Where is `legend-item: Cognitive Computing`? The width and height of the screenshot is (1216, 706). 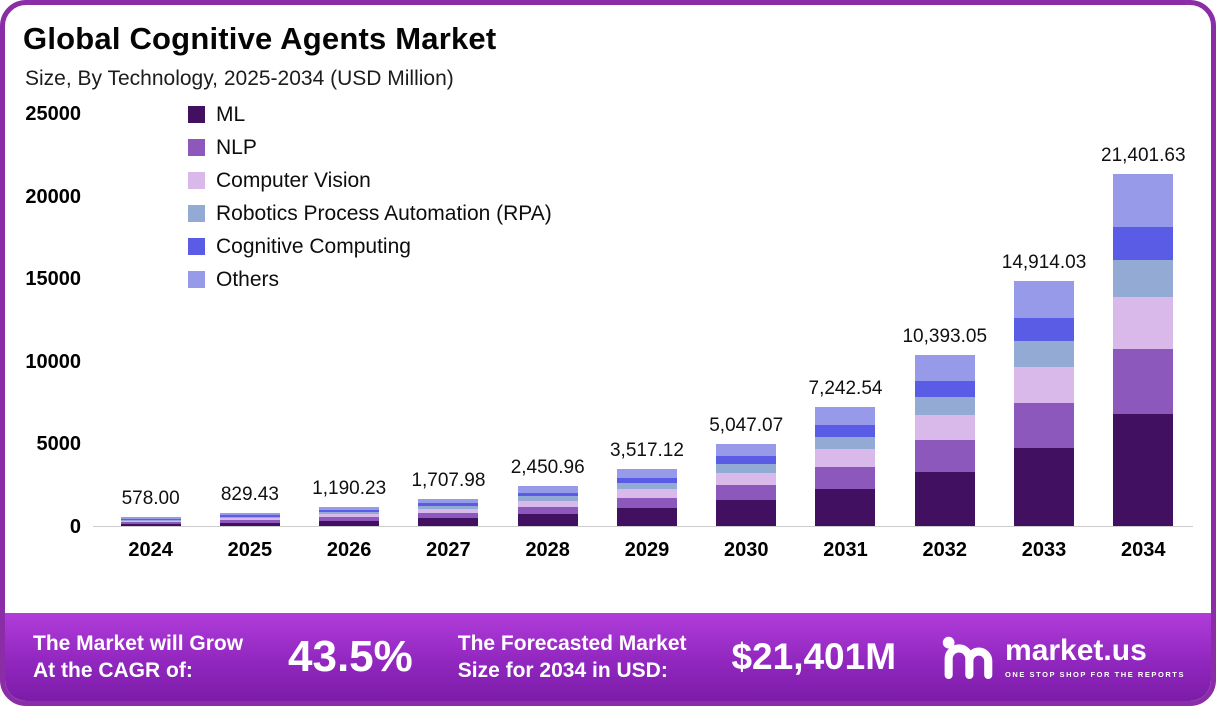
legend-item: Cognitive Computing is located at coordinates (370, 246).